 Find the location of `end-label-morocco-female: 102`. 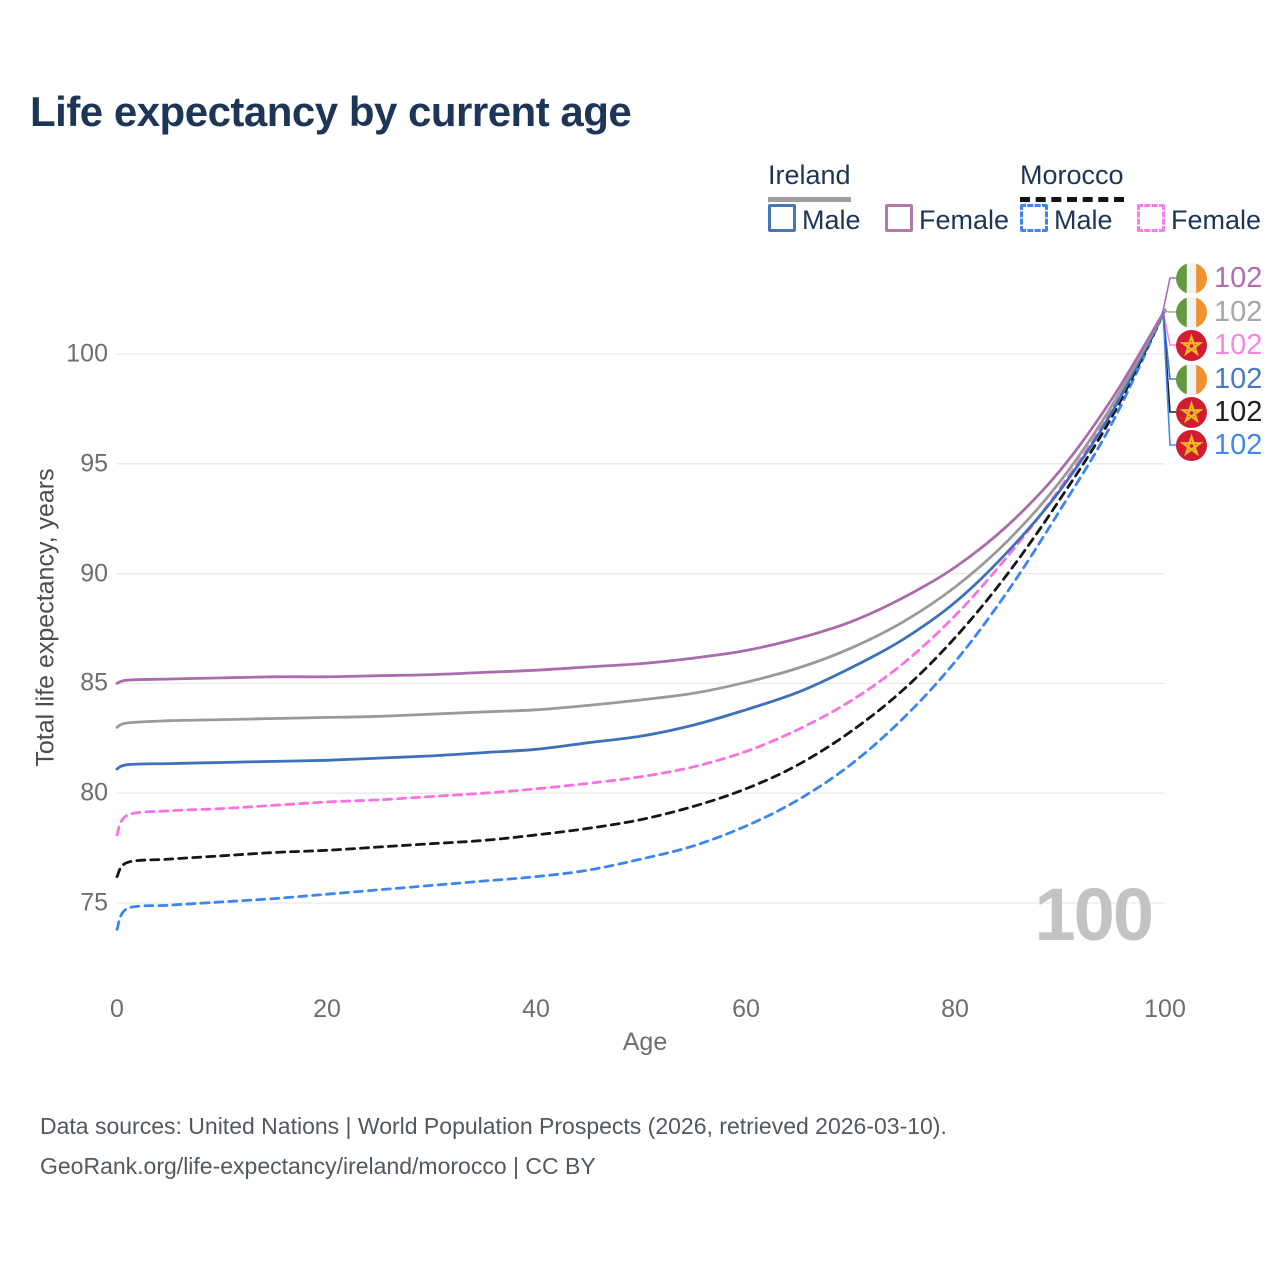

end-label-morocco-female: 102 is located at coordinates (1218, 345).